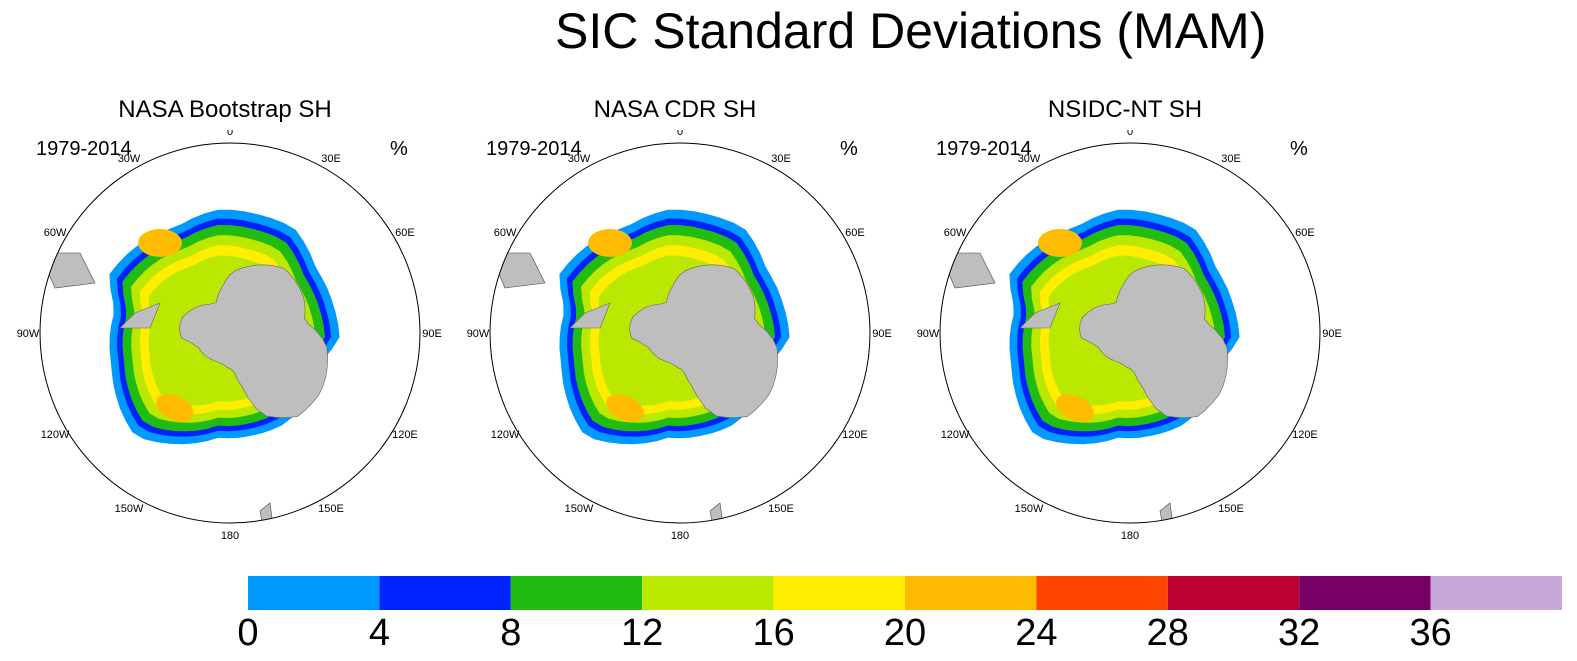 The height and width of the screenshot is (661, 1577). Describe the element at coordinates (905, 633) in the screenshot. I see `colorbar-tick-label: 20` at that location.